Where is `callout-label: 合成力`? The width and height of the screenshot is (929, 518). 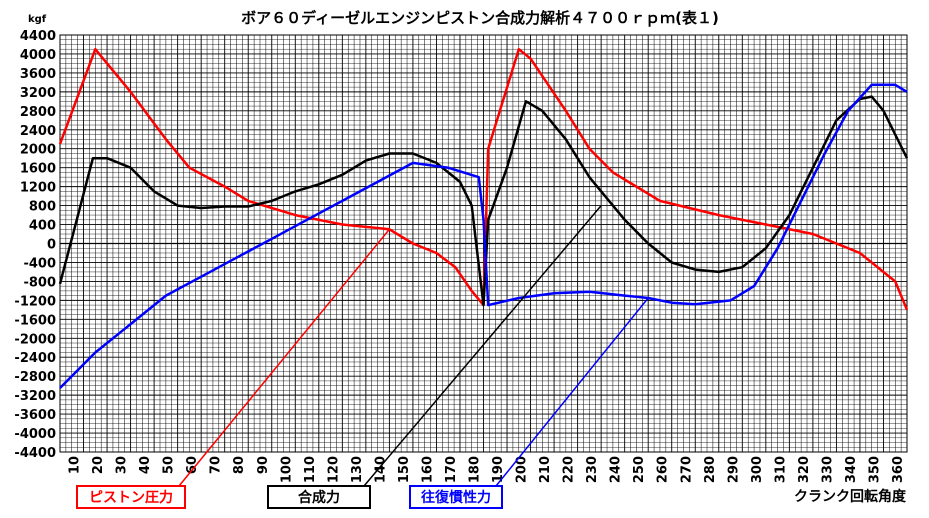 callout-label: 合成力 is located at coordinates (319, 497).